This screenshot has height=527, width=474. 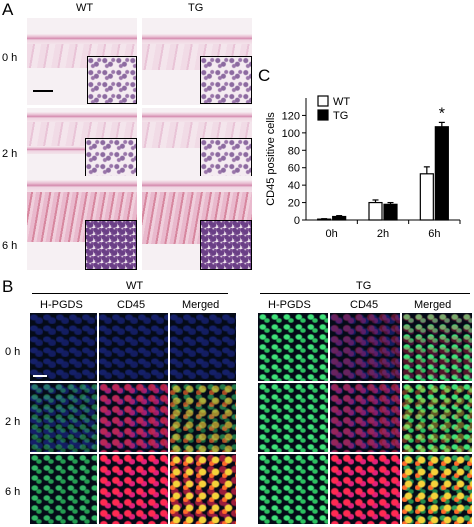 I want to click on fluo-wt-merged-6h, so click(x=203, y=489).